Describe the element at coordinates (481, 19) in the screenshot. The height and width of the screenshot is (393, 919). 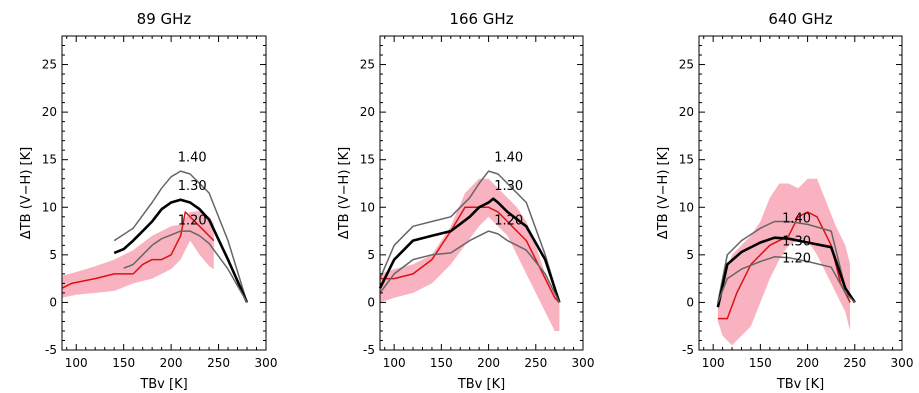
I see `chart-title: 166 GHz` at that location.